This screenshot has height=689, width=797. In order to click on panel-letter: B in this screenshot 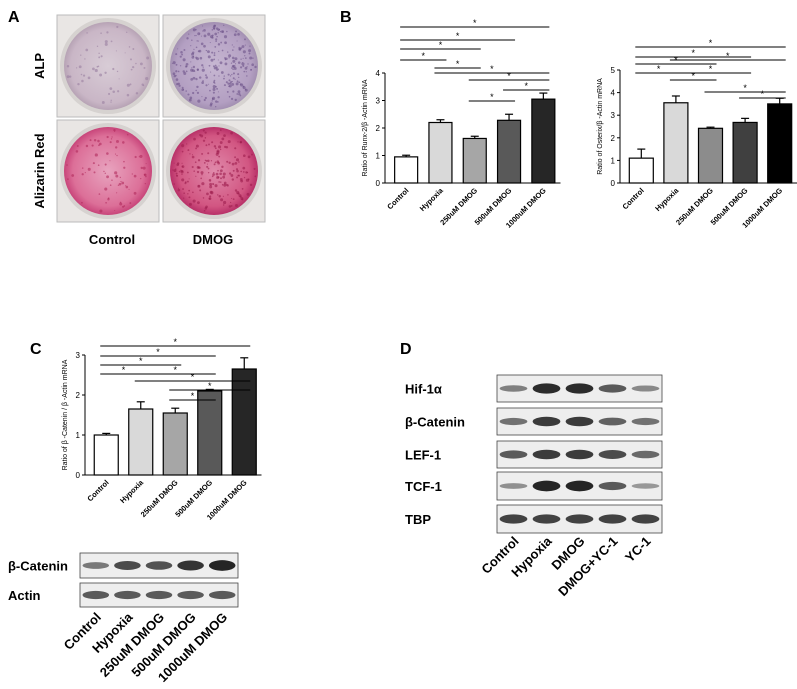, I will do `click(346, 17)`.